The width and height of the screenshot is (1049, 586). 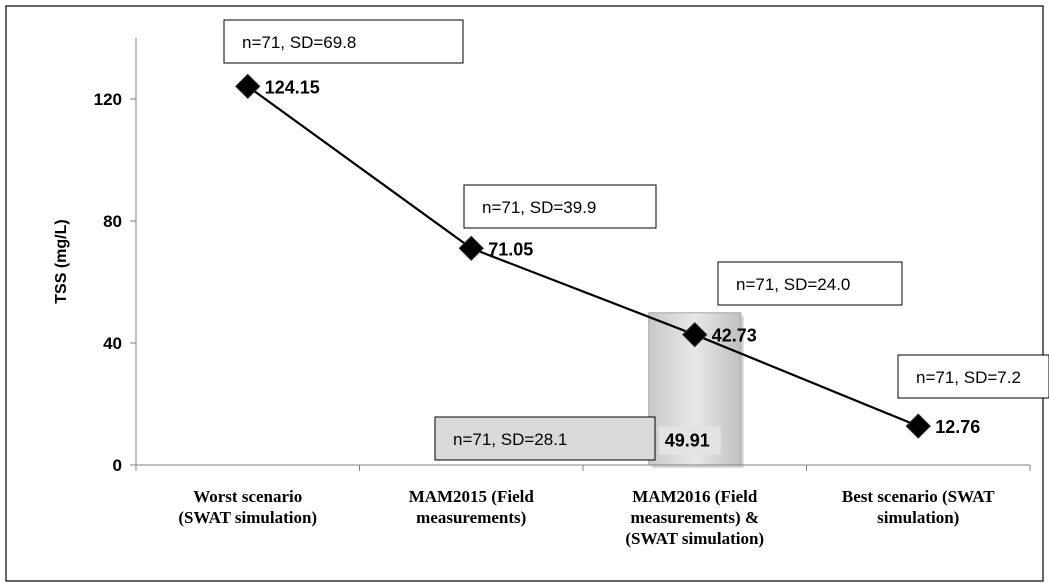 What do you see at coordinates (957, 427) in the screenshot?
I see `data-label: 12.76` at bounding box center [957, 427].